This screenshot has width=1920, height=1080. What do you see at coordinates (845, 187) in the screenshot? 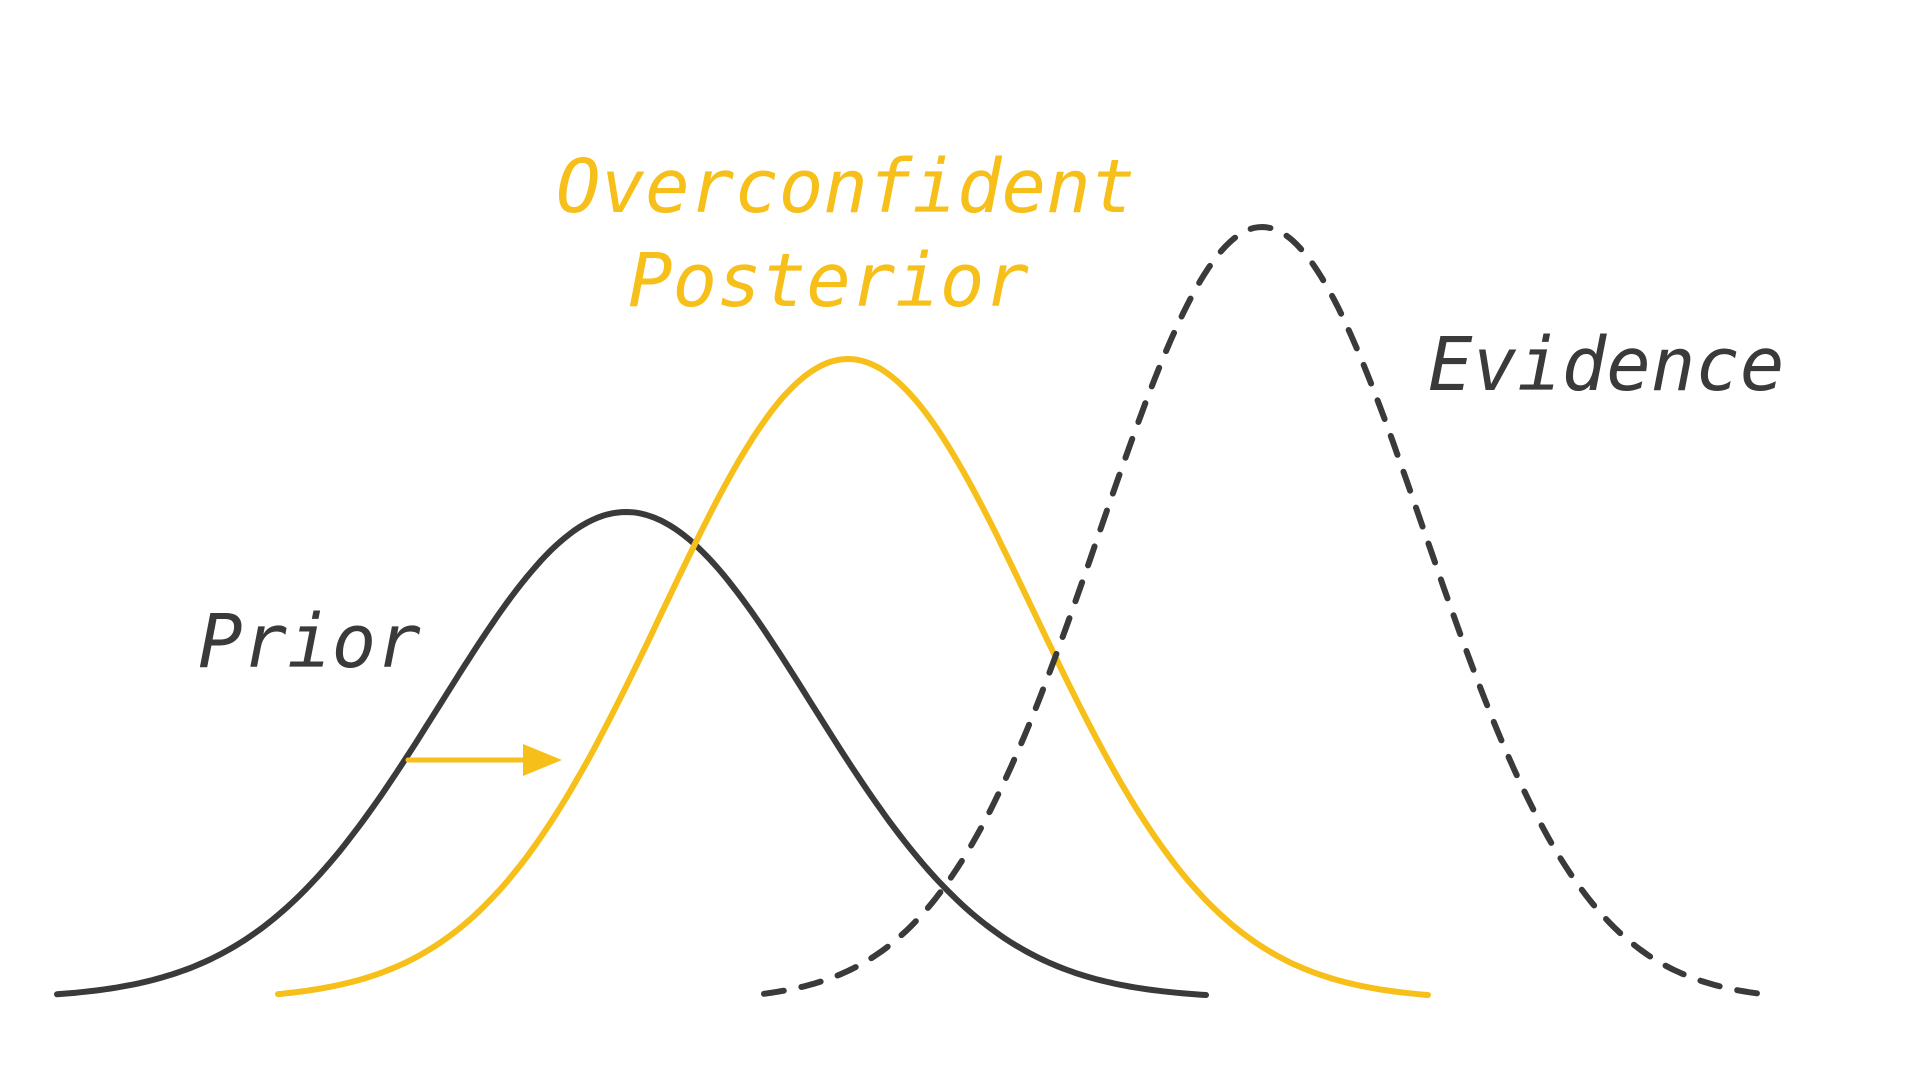
I see `posterior-label-line1: Overconfident` at bounding box center [845, 187].